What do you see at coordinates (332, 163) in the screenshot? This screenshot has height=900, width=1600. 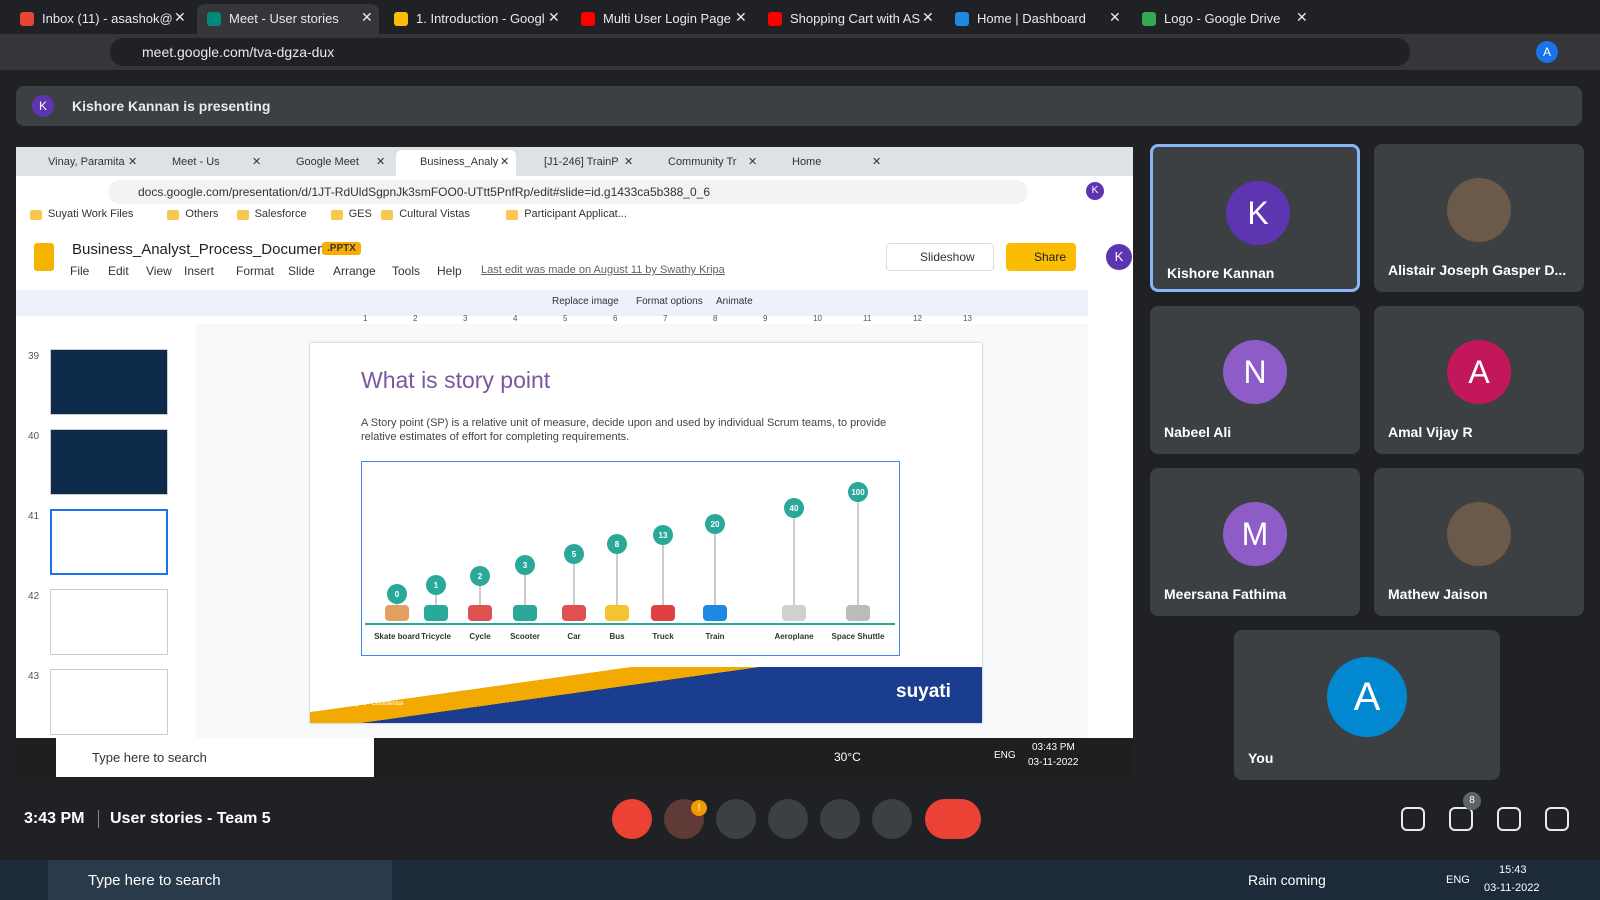 I see `inner-tab: Google Meet ✕` at bounding box center [332, 163].